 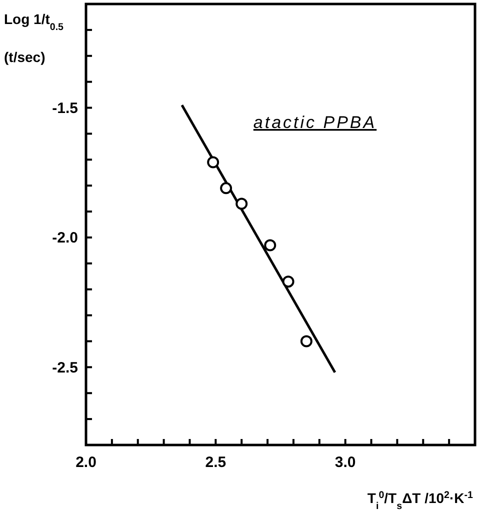 What do you see at coordinates (65, 367) in the screenshot?
I see `y-tick-label: -2.5` at bounding box center [65, 367].